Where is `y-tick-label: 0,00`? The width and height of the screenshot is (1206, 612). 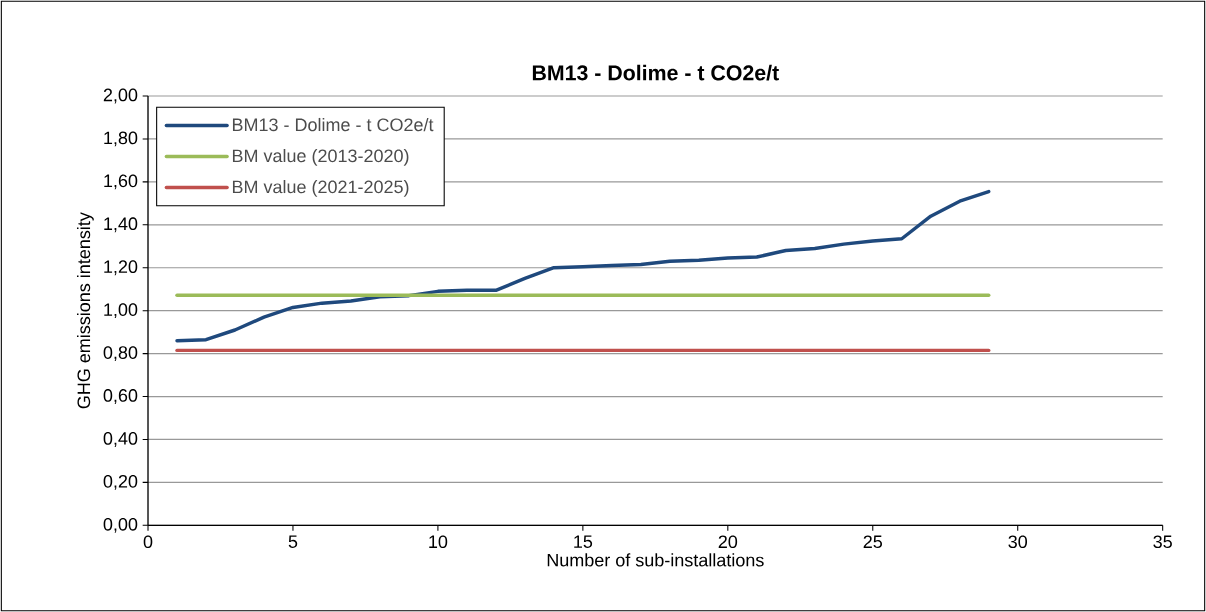 y-tick-label: 0,00 is located at coordinates (120, 525).